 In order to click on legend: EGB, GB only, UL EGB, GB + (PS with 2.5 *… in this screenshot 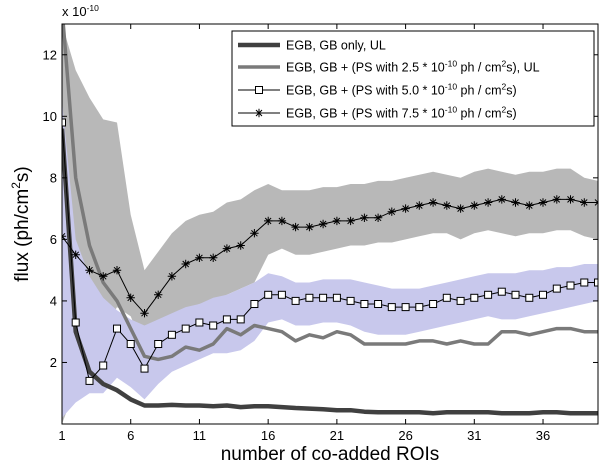, I will do `click(413, 78)`.